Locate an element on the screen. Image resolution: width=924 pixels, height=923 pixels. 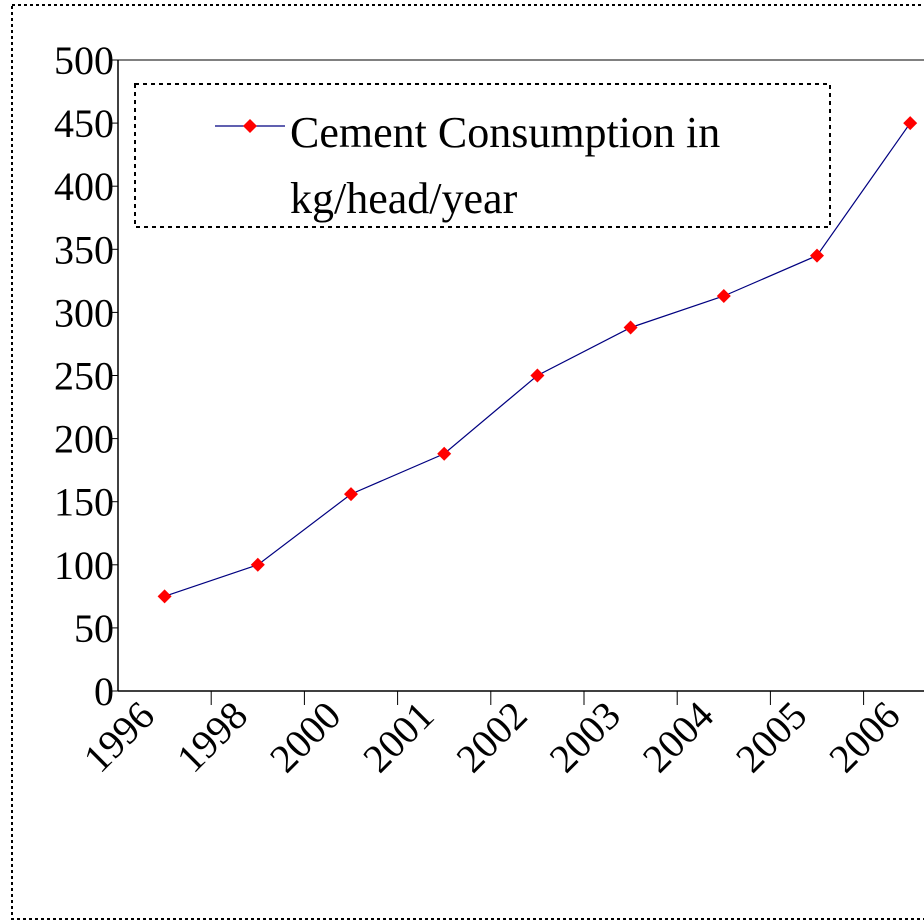
y-tick-label: 150 is located at coordinates (84, 502).